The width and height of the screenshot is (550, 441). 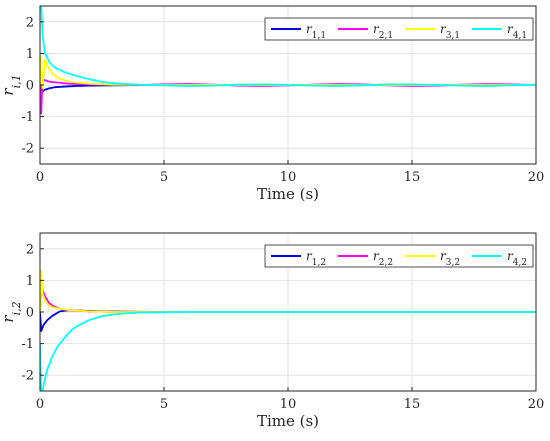 I want to click on y-axis-label-bottom: ri,2, so click(x=11, y=311).